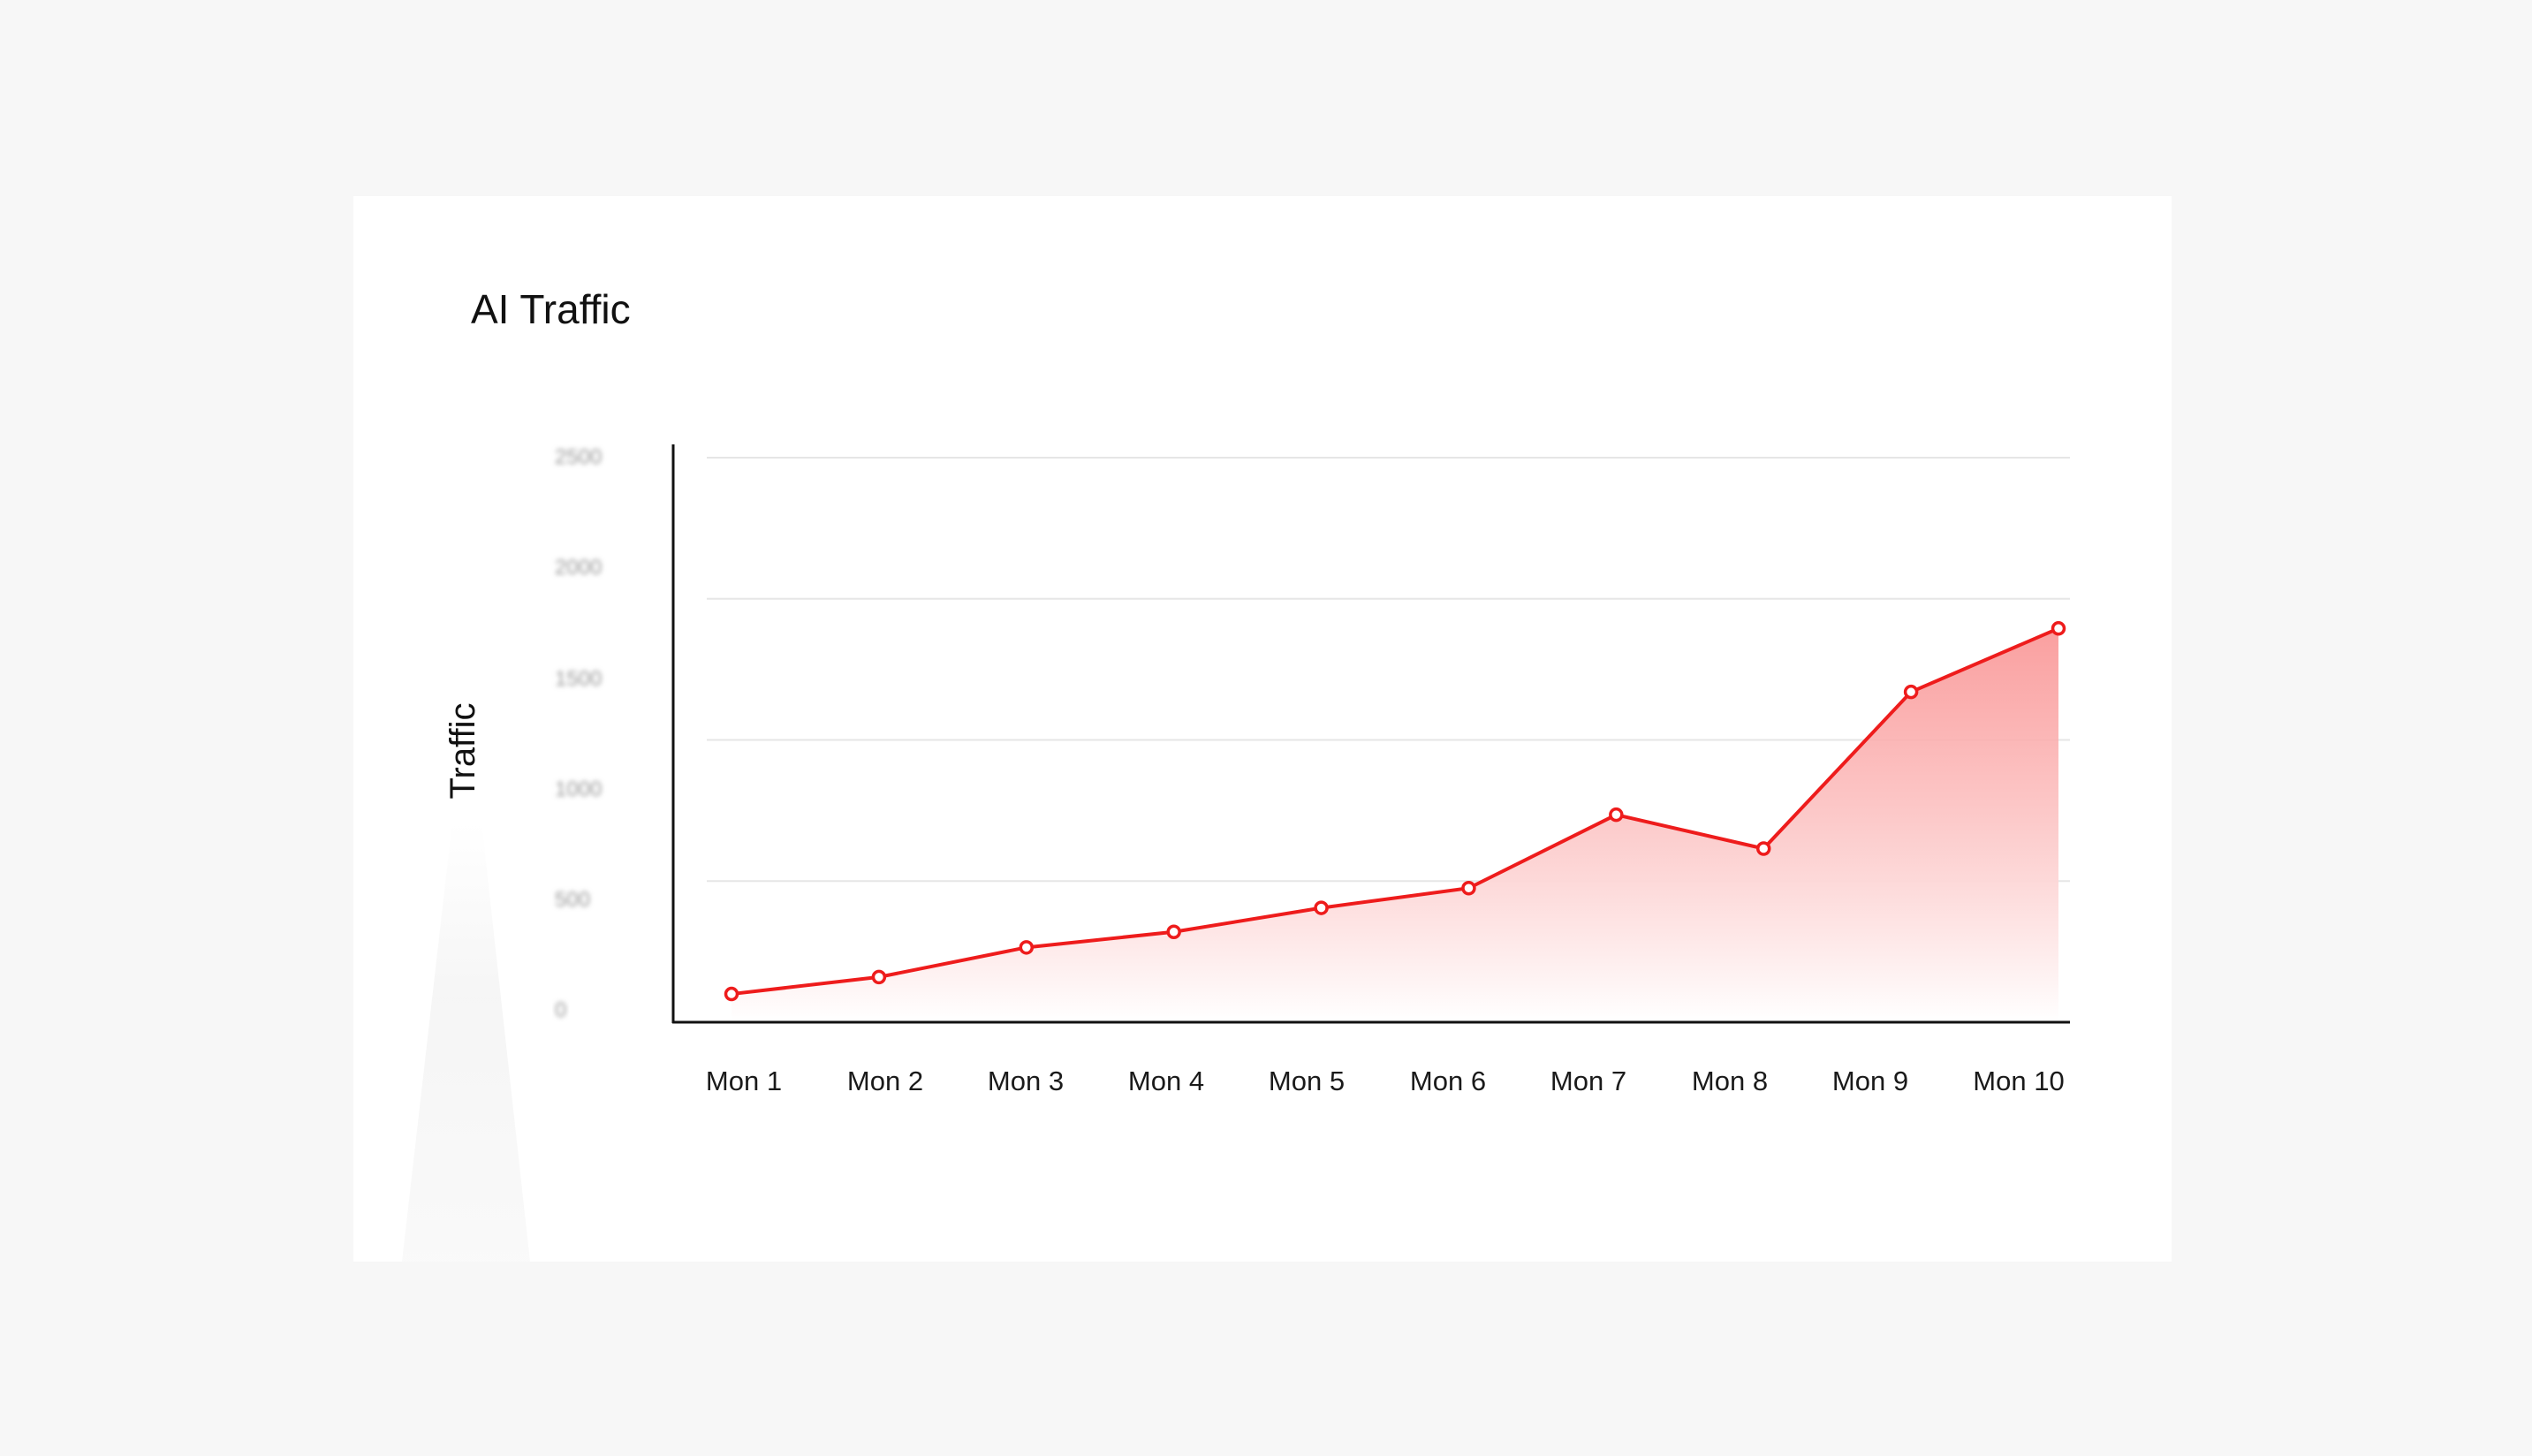 Image resolution: width=2532 pixels, height=1456 pixels. Describe the element at coordinates (462, 751) in the screenshot. I see `y-axis-label: Traffic` at that location.